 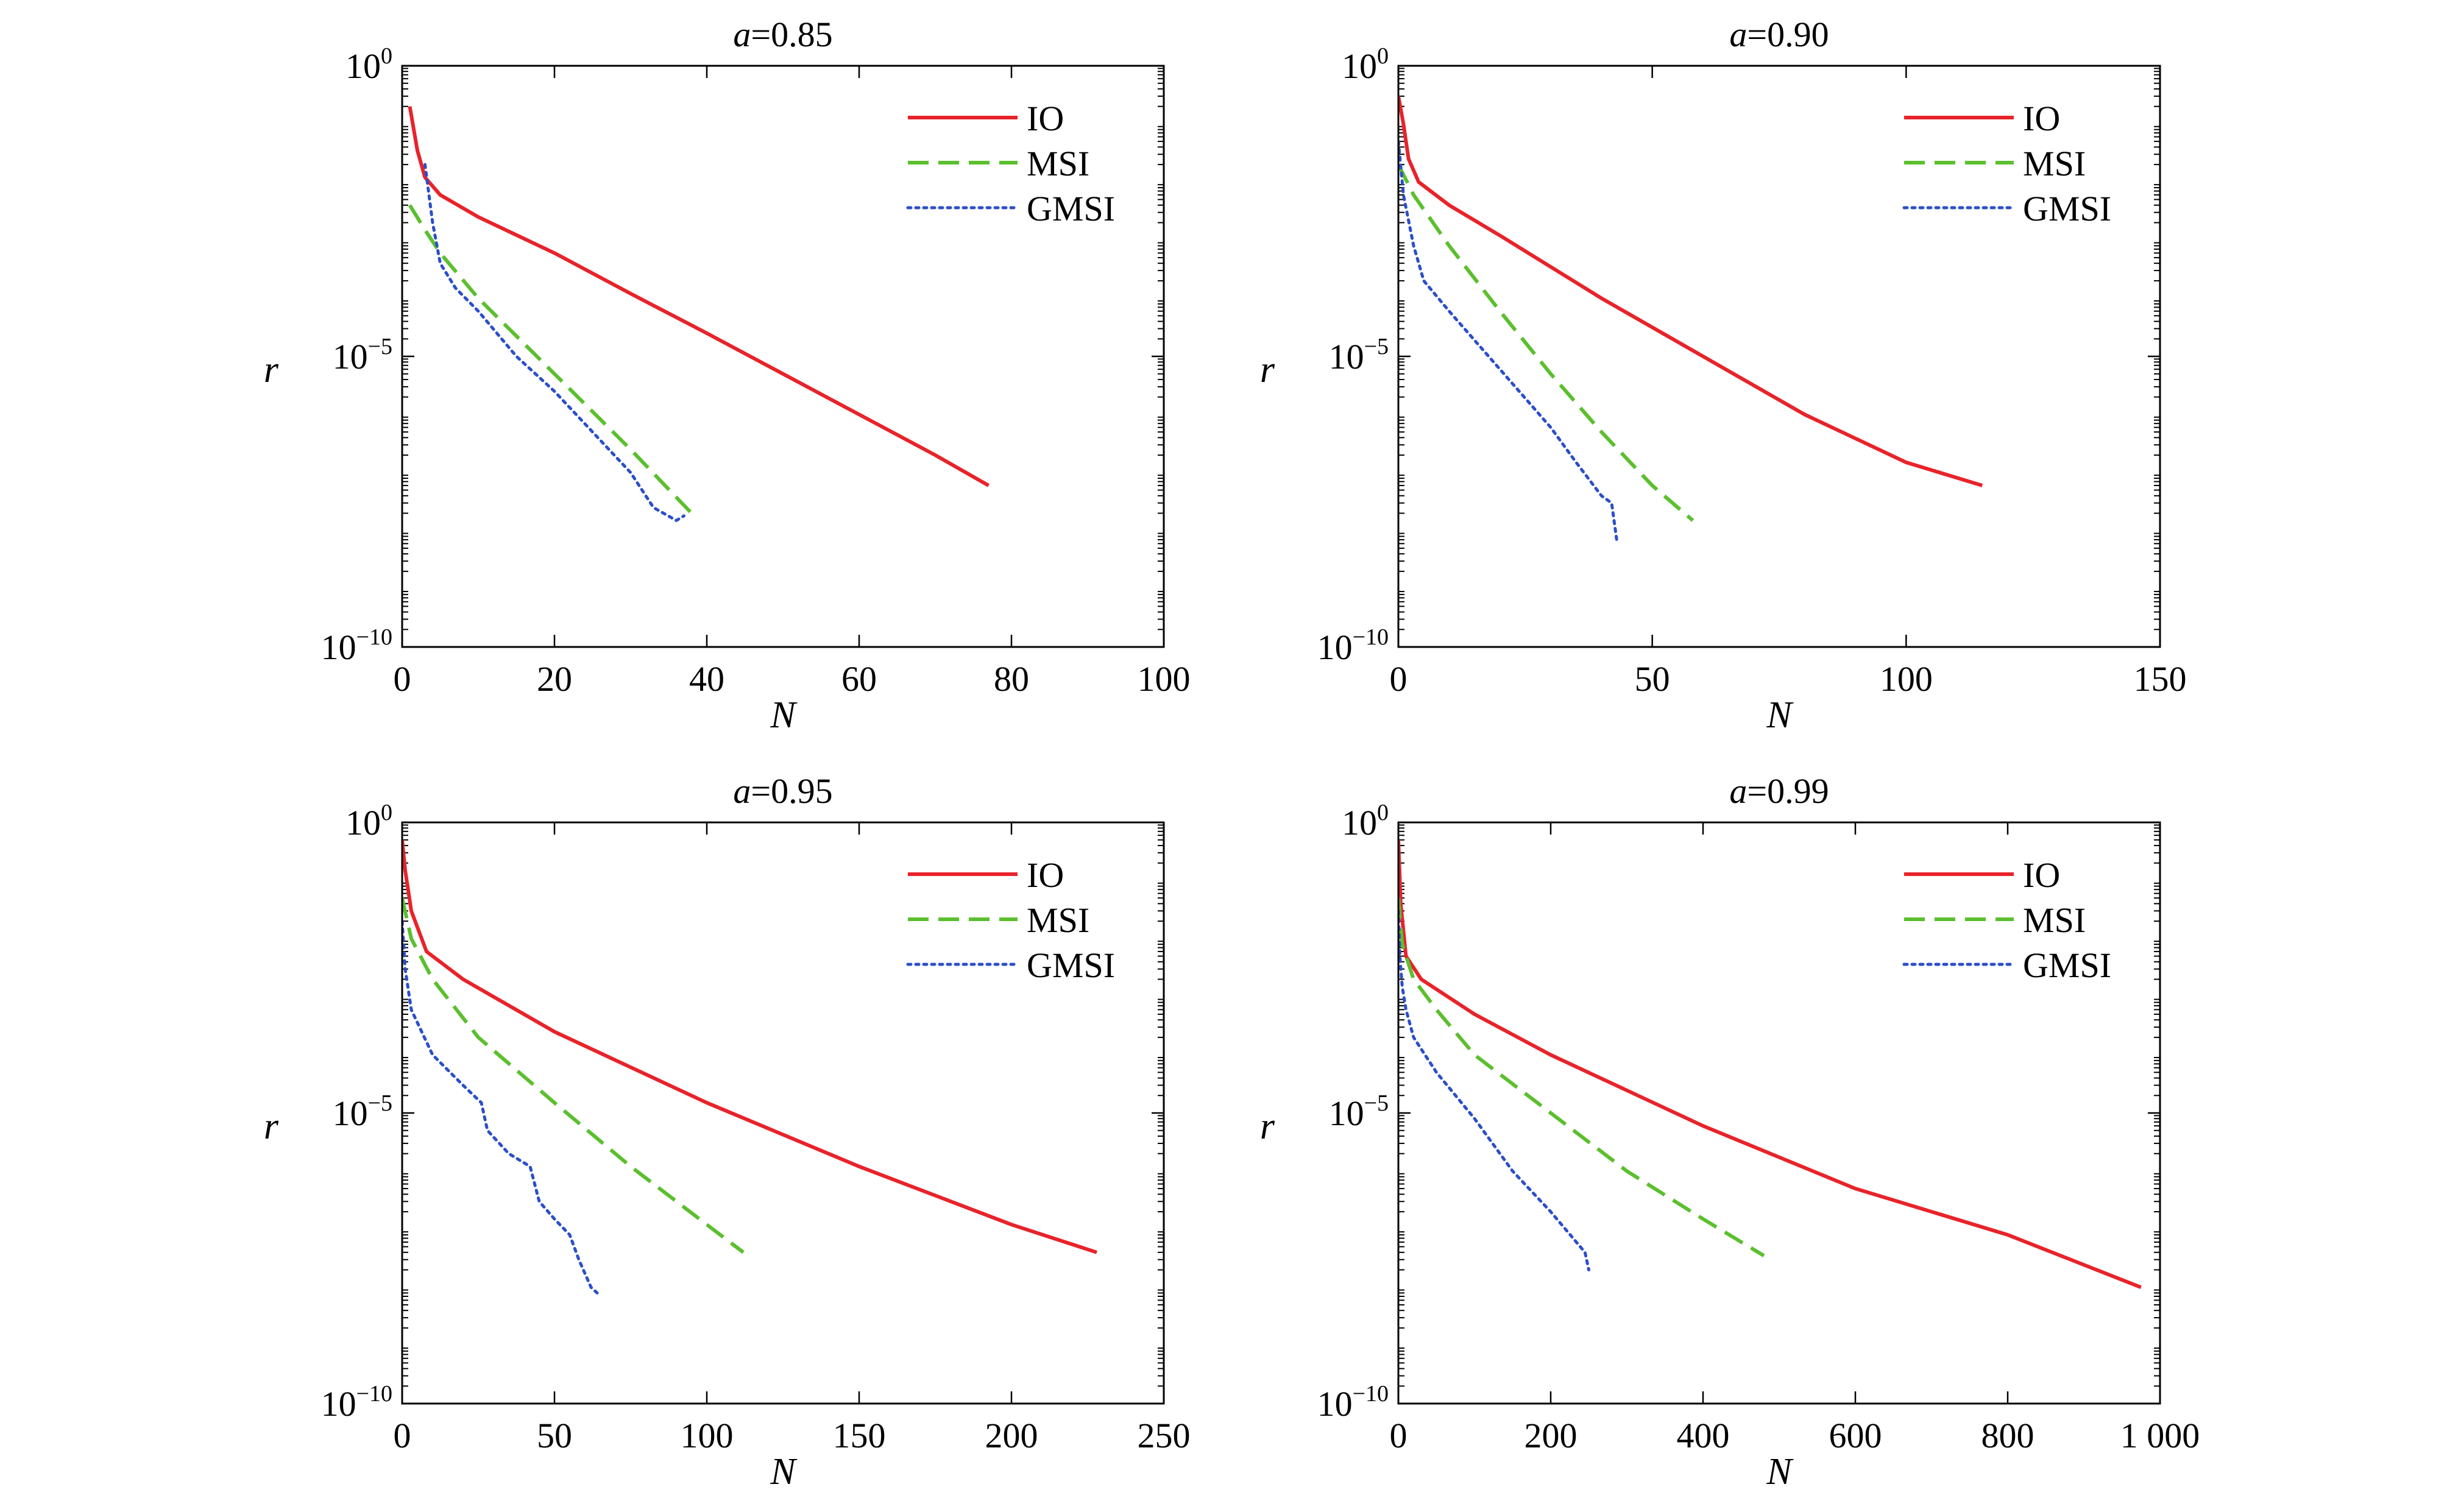 I want to click on chart-title: a=0.95, so click(x=782, y=791).